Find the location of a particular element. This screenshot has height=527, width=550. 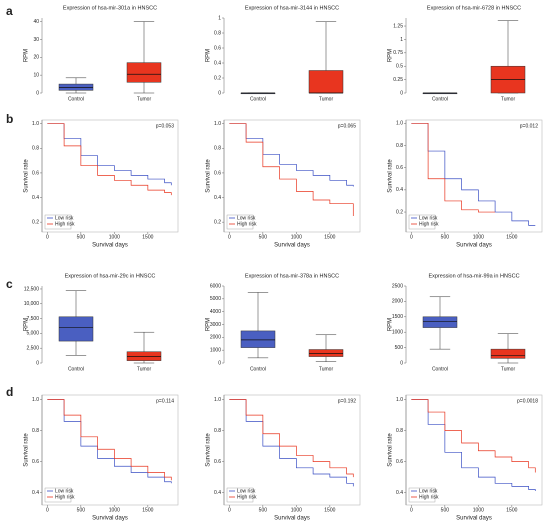

panel-label: a is located at coordinates (9, 11).